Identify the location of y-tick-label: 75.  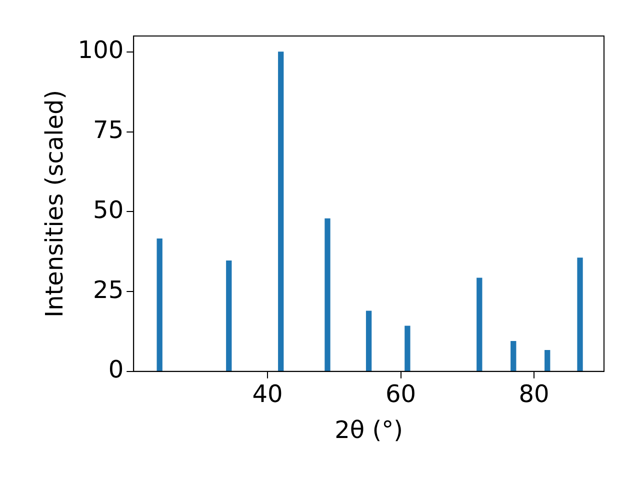
(108, 130).